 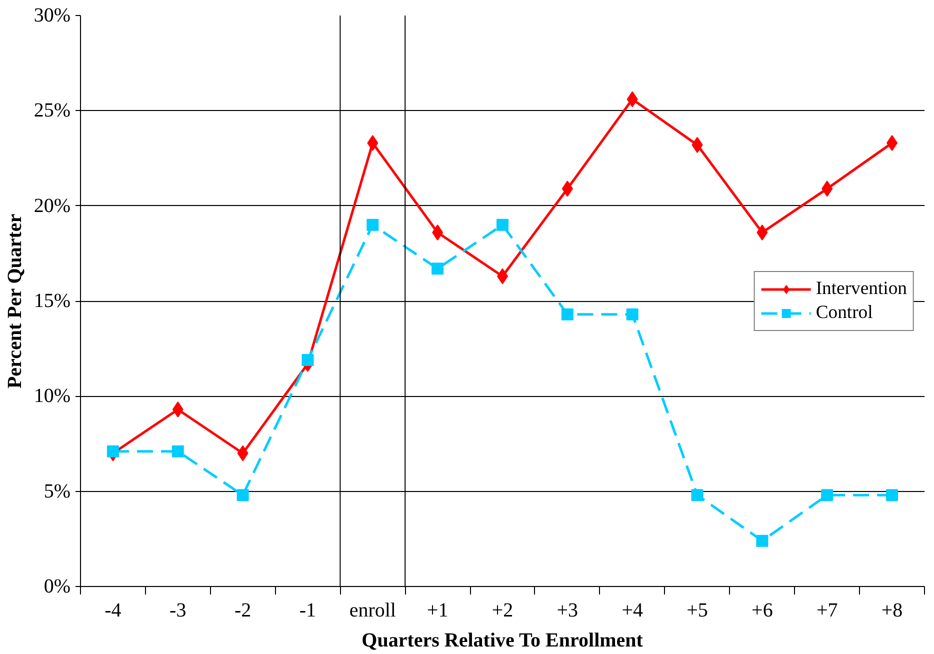 What do you see at coordinates (15, 301) in the screenshot?
I see `y-axis-title: Percent Per Quarter` at bounding box center [15, 301].